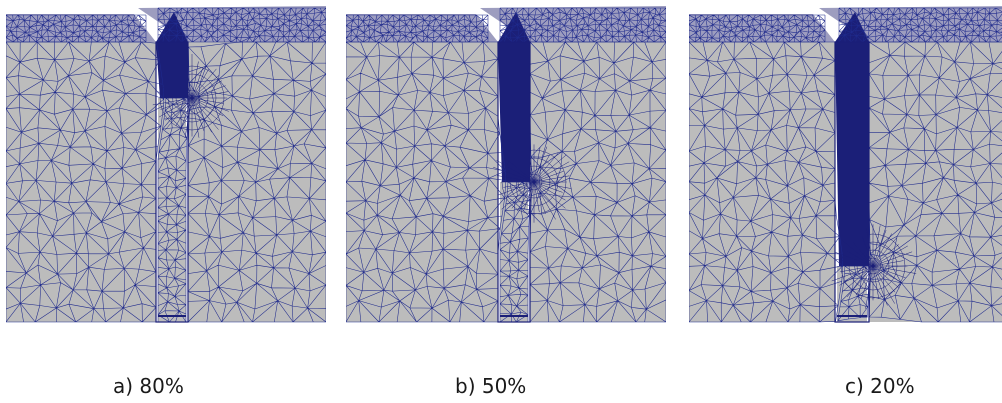  Describe the element at coordinates (148, 386) in the screenshot. I see `caption-a: a) 80%` at that location.